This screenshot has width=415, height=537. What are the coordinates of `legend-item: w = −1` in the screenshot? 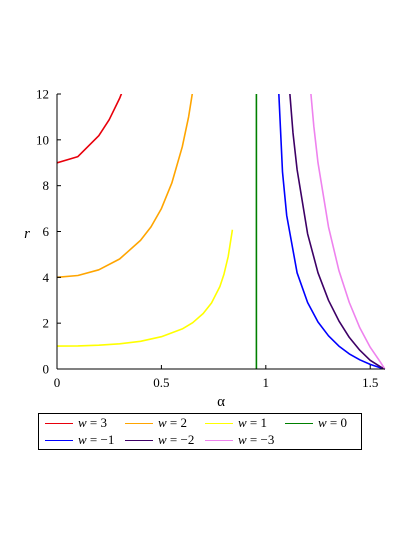 It's located at (79, 440).